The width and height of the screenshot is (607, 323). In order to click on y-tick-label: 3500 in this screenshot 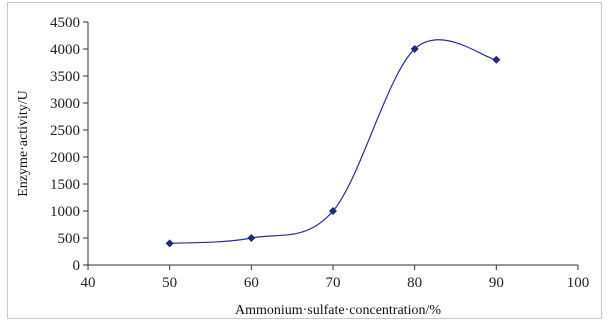, I will do `click(65, 77)`.